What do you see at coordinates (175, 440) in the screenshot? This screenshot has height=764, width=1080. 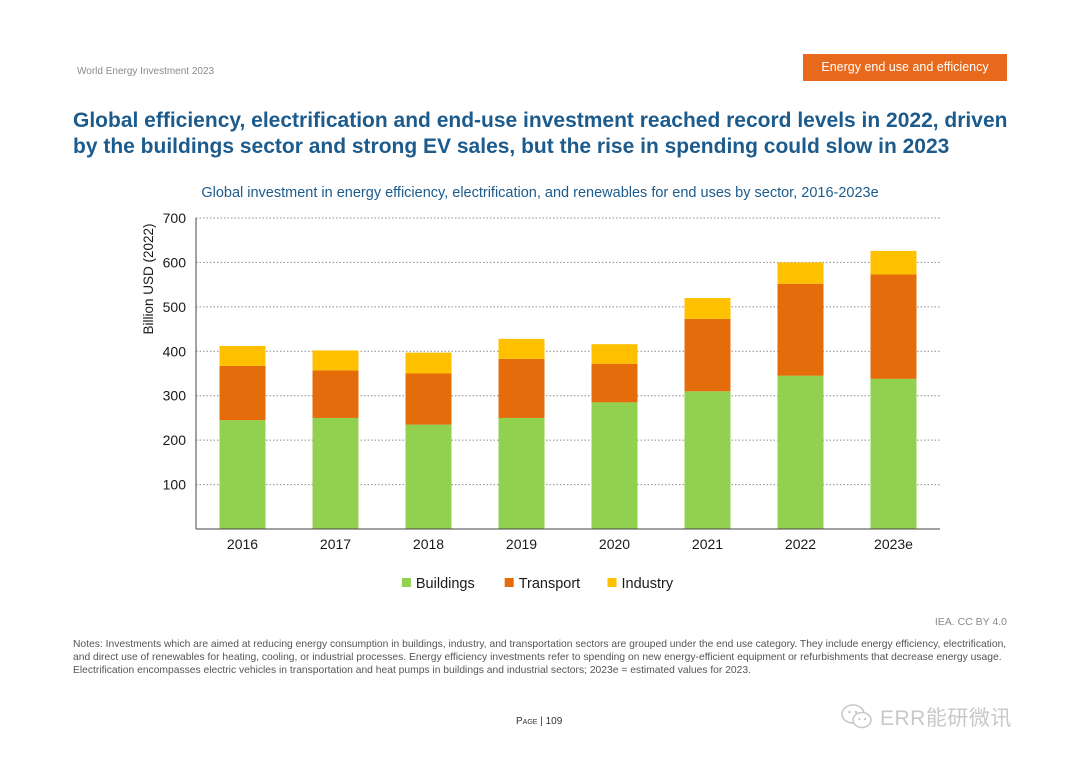 I see `y-tick-label: 200` at bounding box center [175, 440].